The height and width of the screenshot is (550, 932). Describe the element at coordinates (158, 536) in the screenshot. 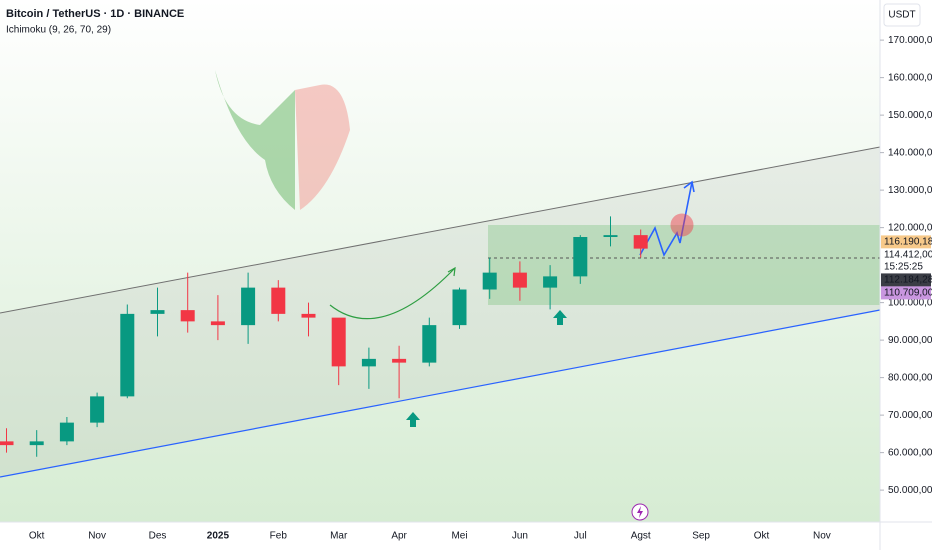

I see `x-tick-label: Des` at that location.